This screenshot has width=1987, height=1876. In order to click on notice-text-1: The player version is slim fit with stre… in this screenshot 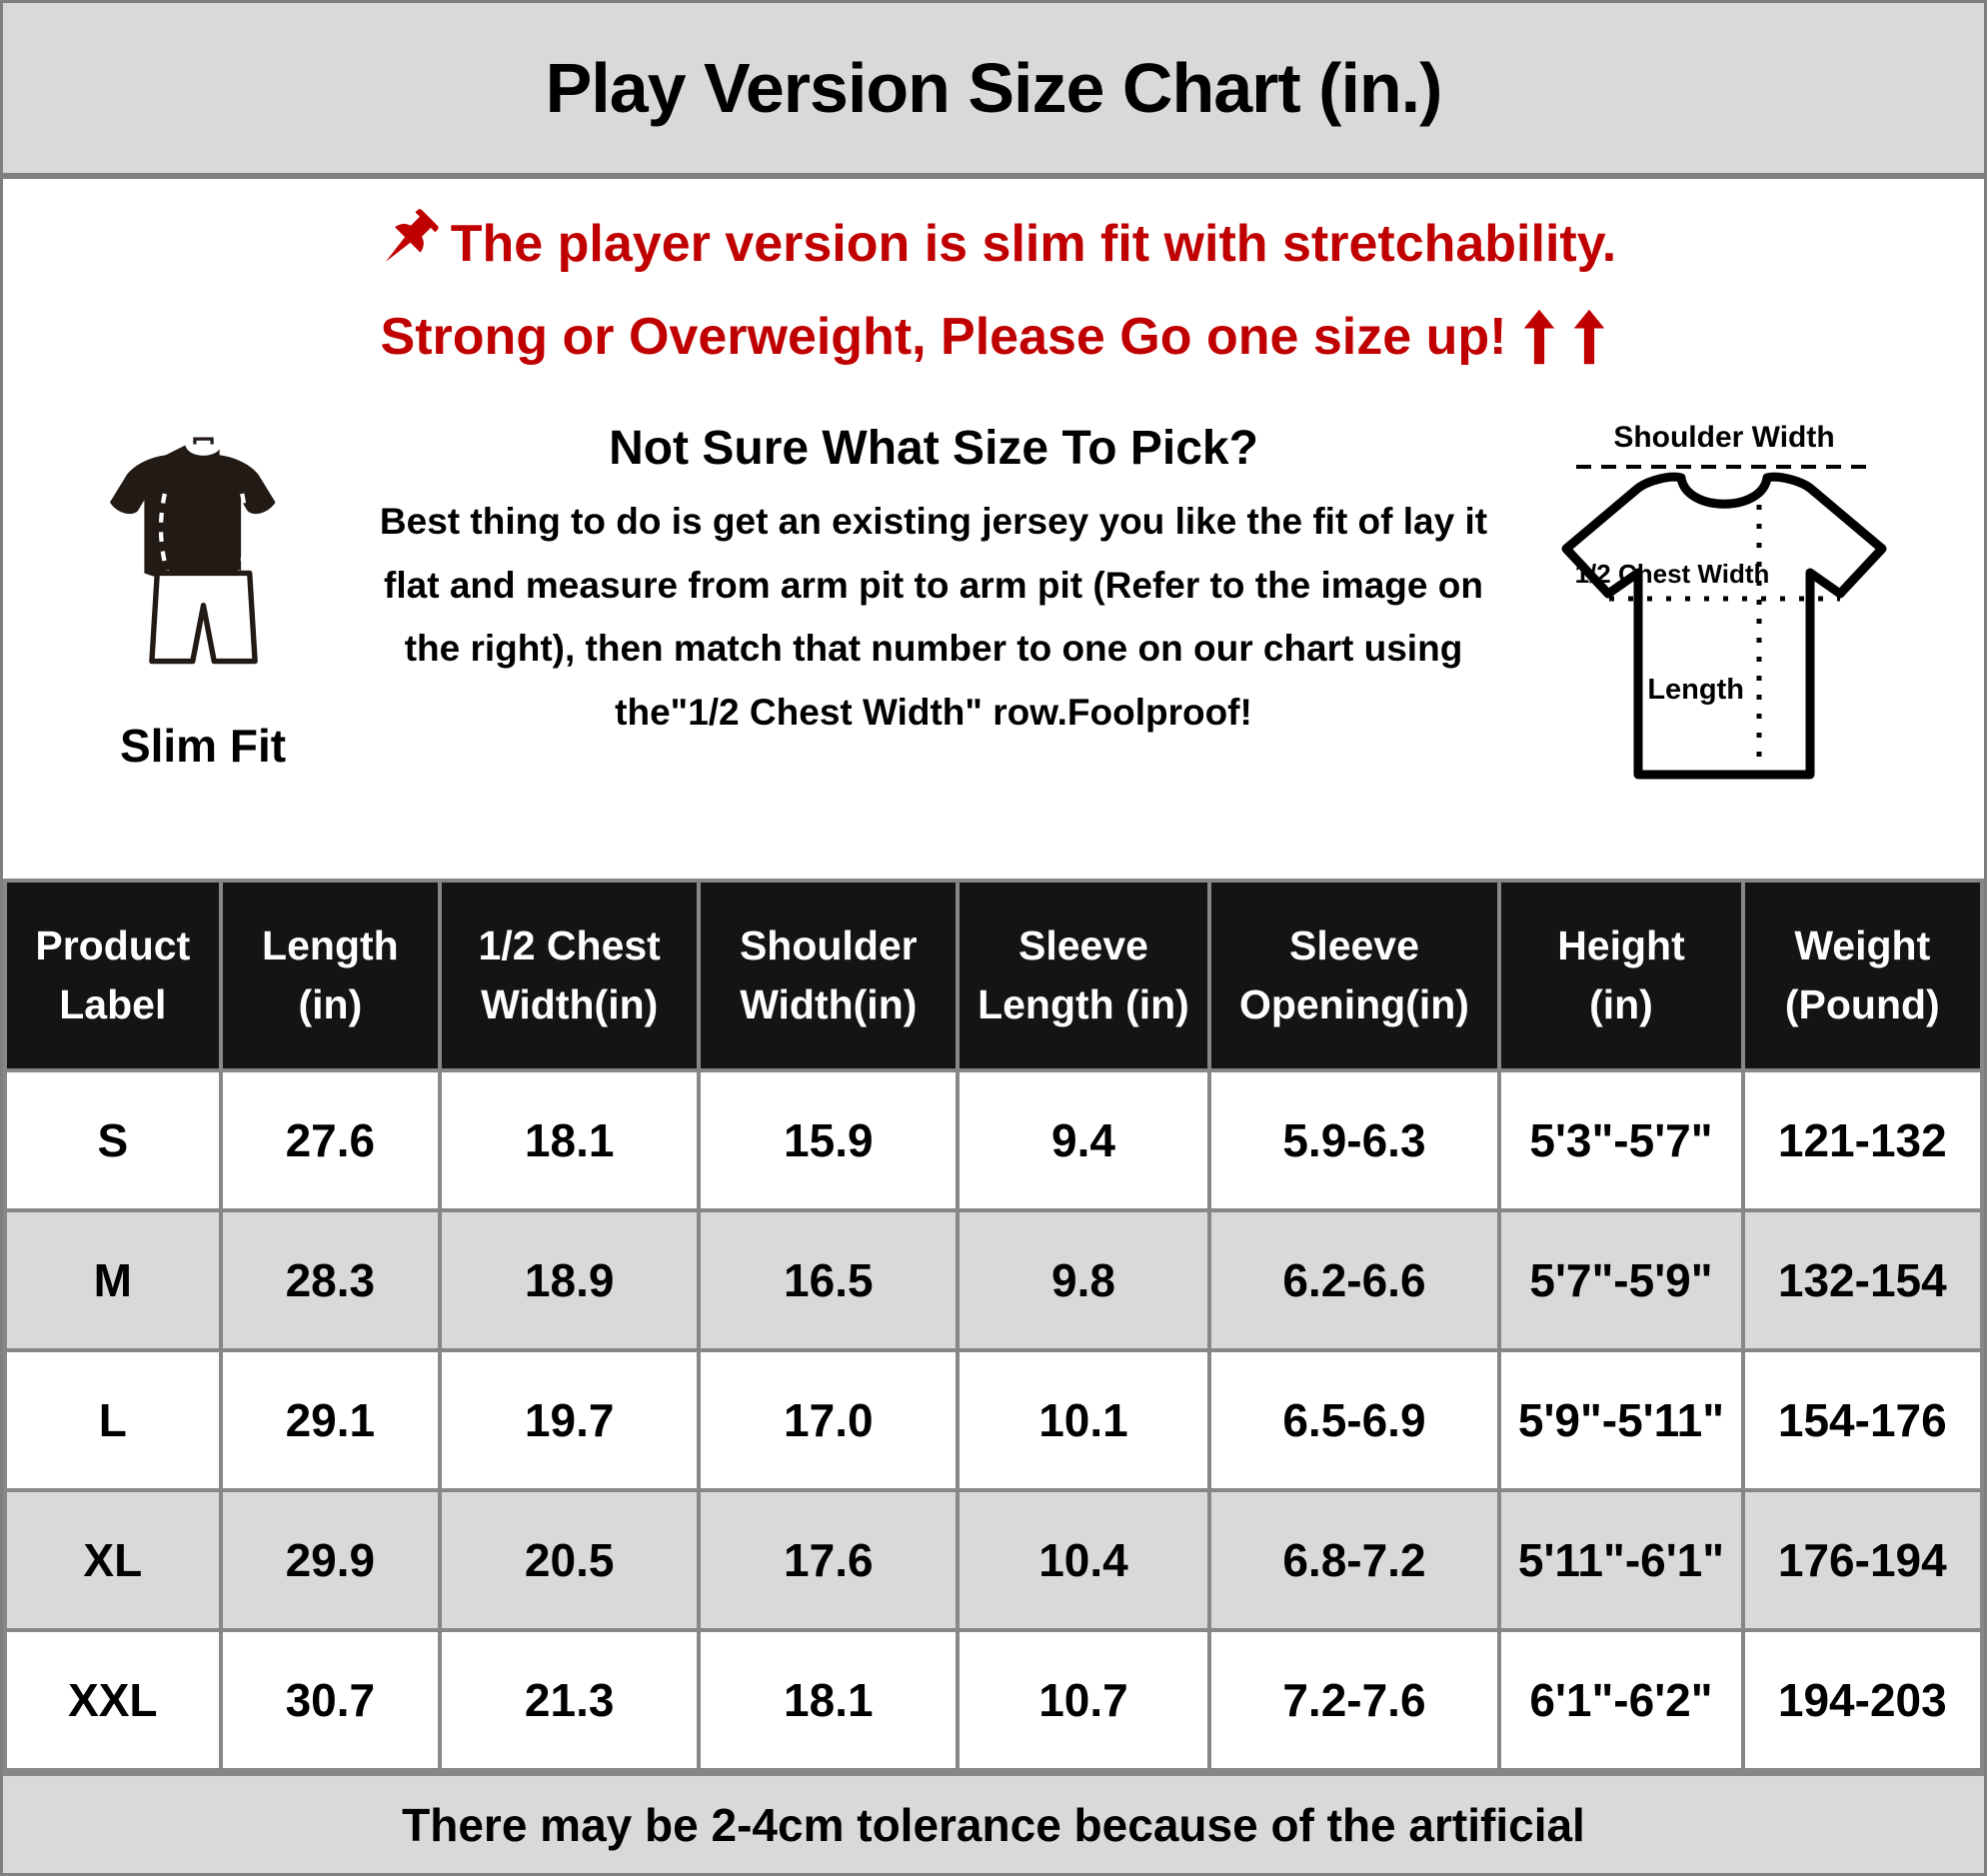, I will do `click(1033, 244)`.